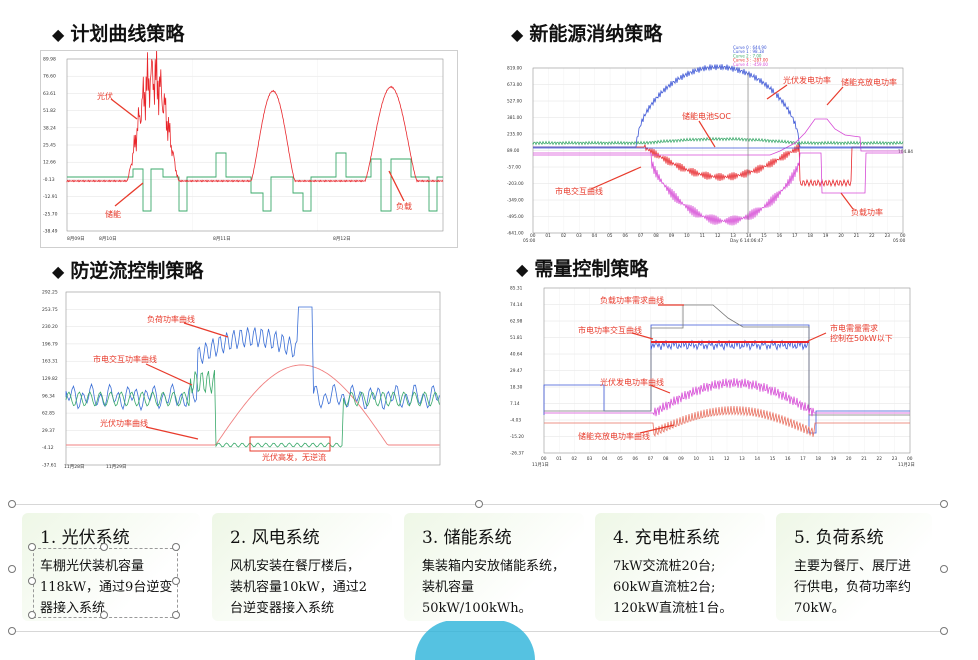  What do you see at coordinates (707, 134) in the screenshot?
I see `soc-arrow` at bounding box center [707, 134].